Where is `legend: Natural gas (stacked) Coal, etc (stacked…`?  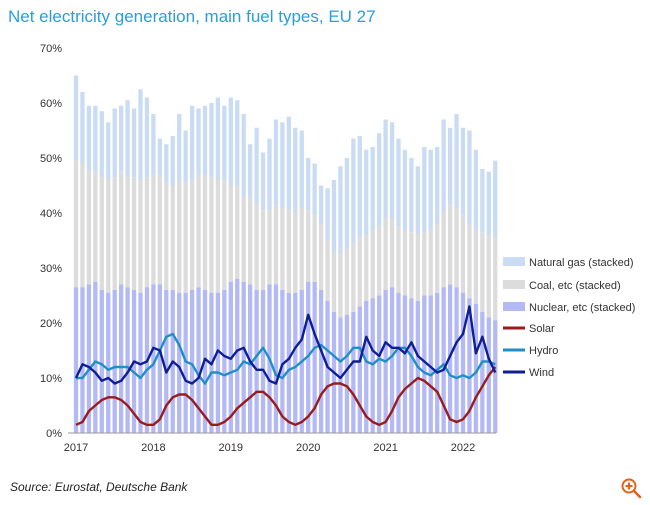 legend: Natural gas (stacked) Coal, etc (stacked… is located at coordinates (569, 318).